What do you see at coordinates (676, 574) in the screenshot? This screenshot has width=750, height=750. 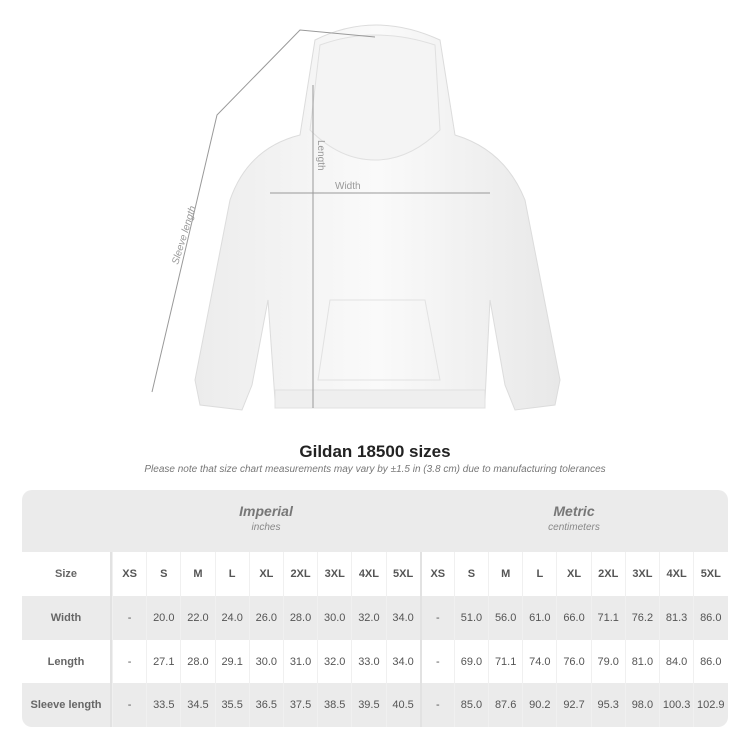 I see `metric-cell: 4XL` at bounding box center [676, 574].